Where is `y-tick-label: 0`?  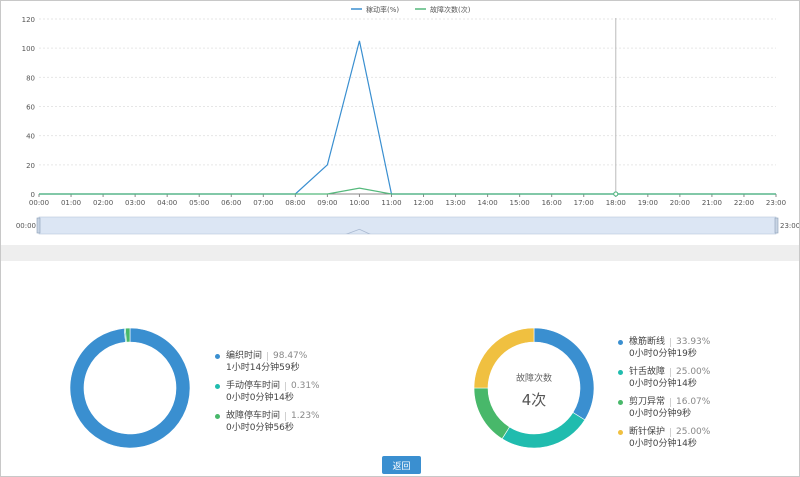
y-tick-label: 0 is located at coordinates (33, 195).